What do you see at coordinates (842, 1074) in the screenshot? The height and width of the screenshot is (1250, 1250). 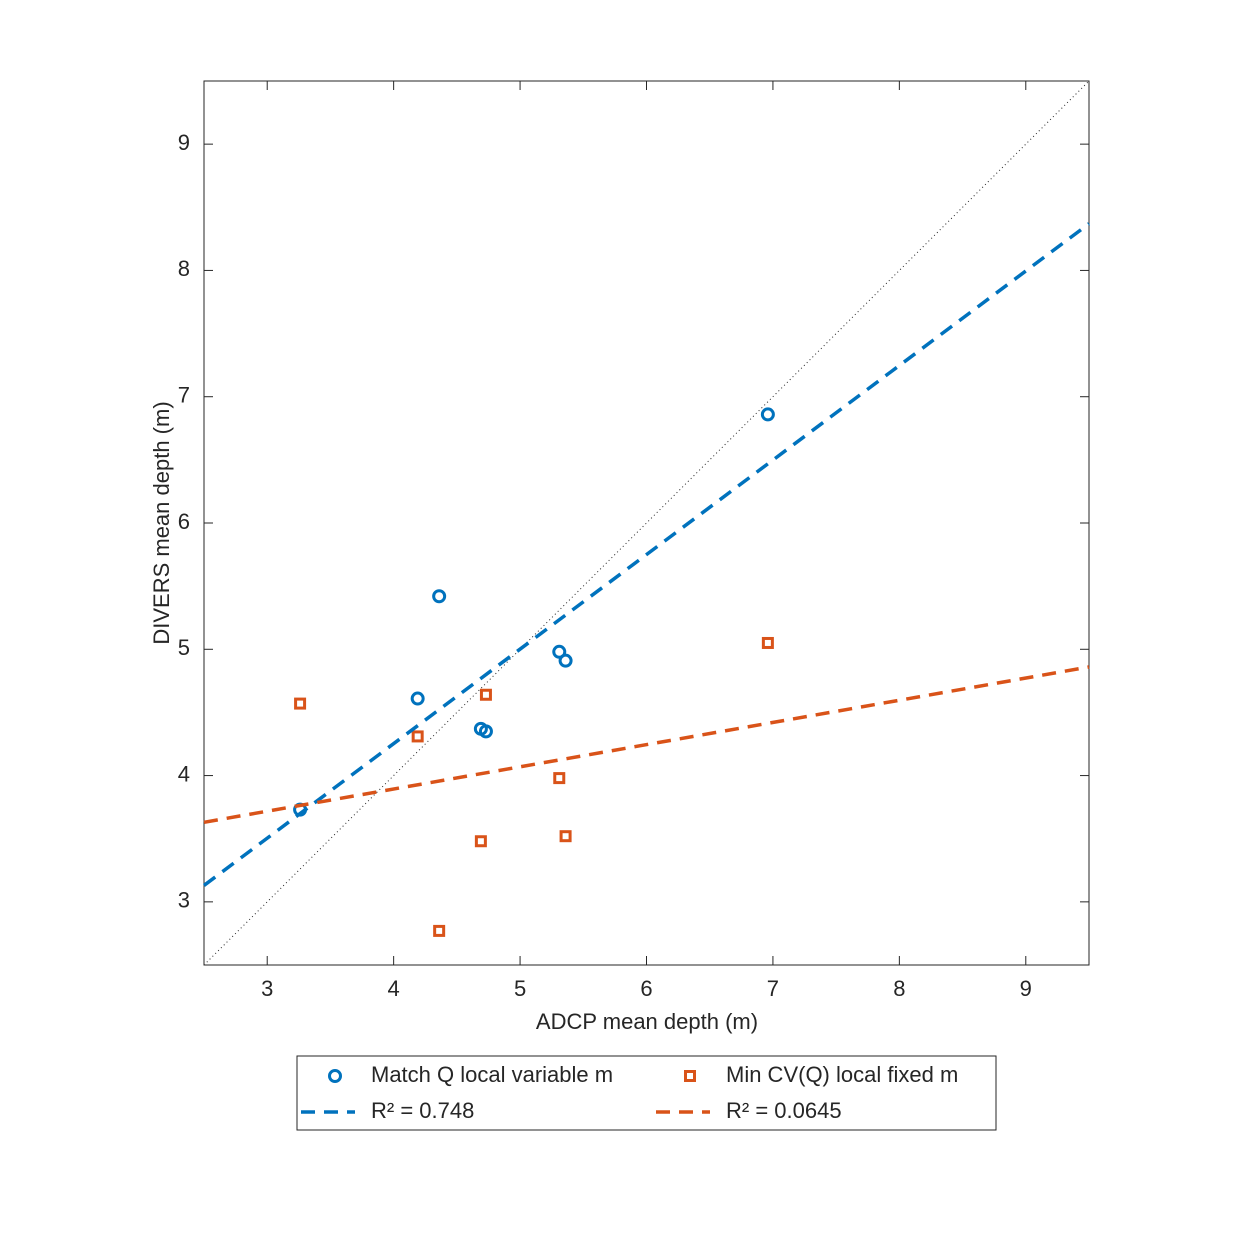 I see `legend-label: Min CV(Q) local fixed m` at bounding box center [842, 1074].